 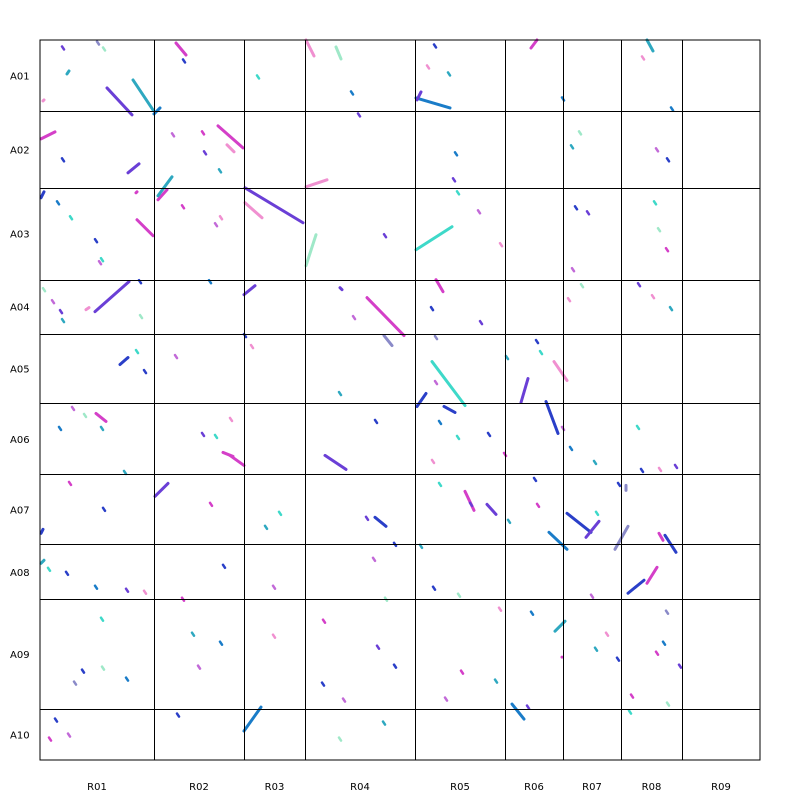 What do you see at coordinates (20, 76) in the screenshot?
I see `y-block-label-a01: A01` at bounding box center [20, 76].